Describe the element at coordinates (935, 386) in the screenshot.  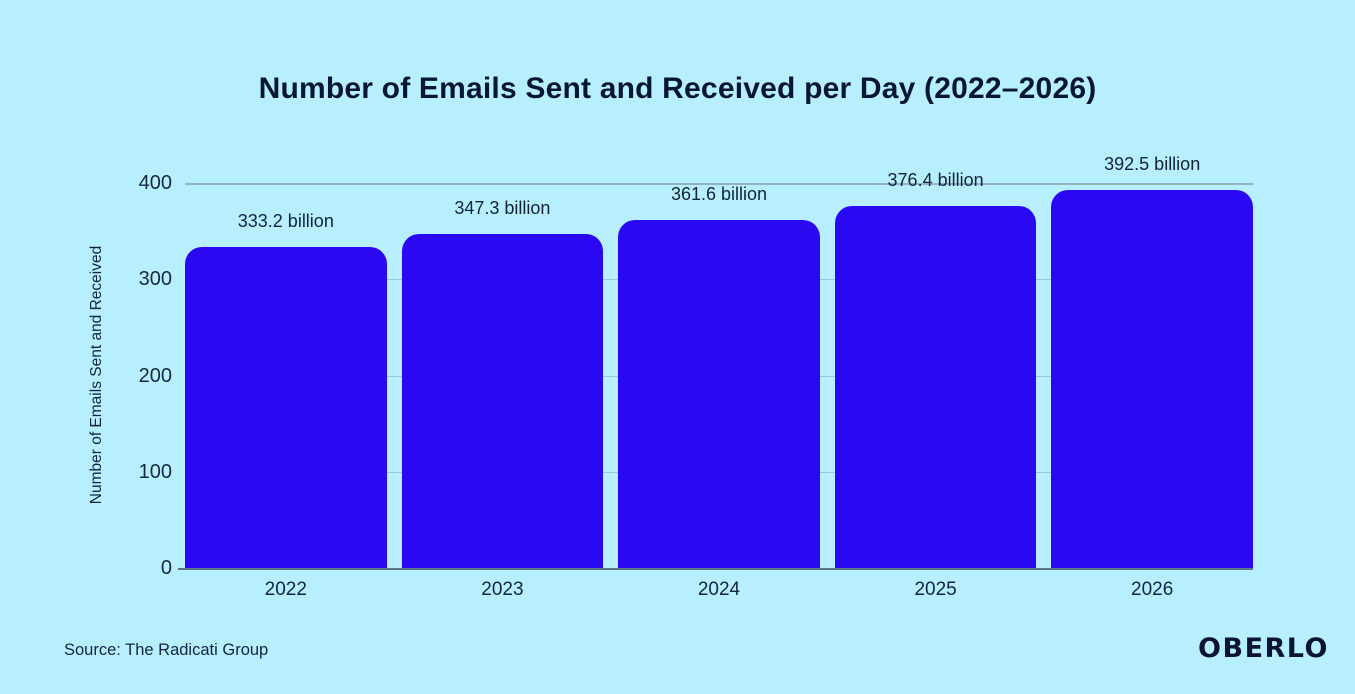
I see `bar-2025` at that location.